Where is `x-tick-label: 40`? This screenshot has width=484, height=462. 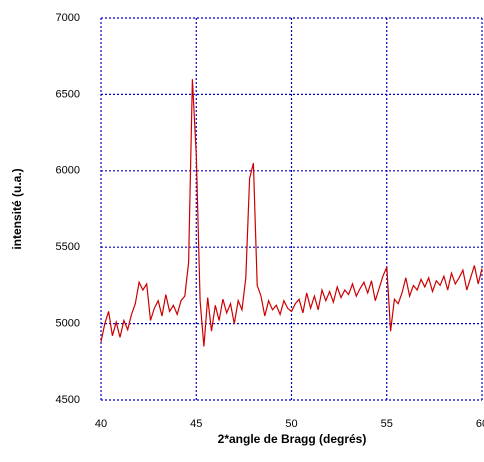
x-tick-label: 40 is located at coordinates (101, 424).